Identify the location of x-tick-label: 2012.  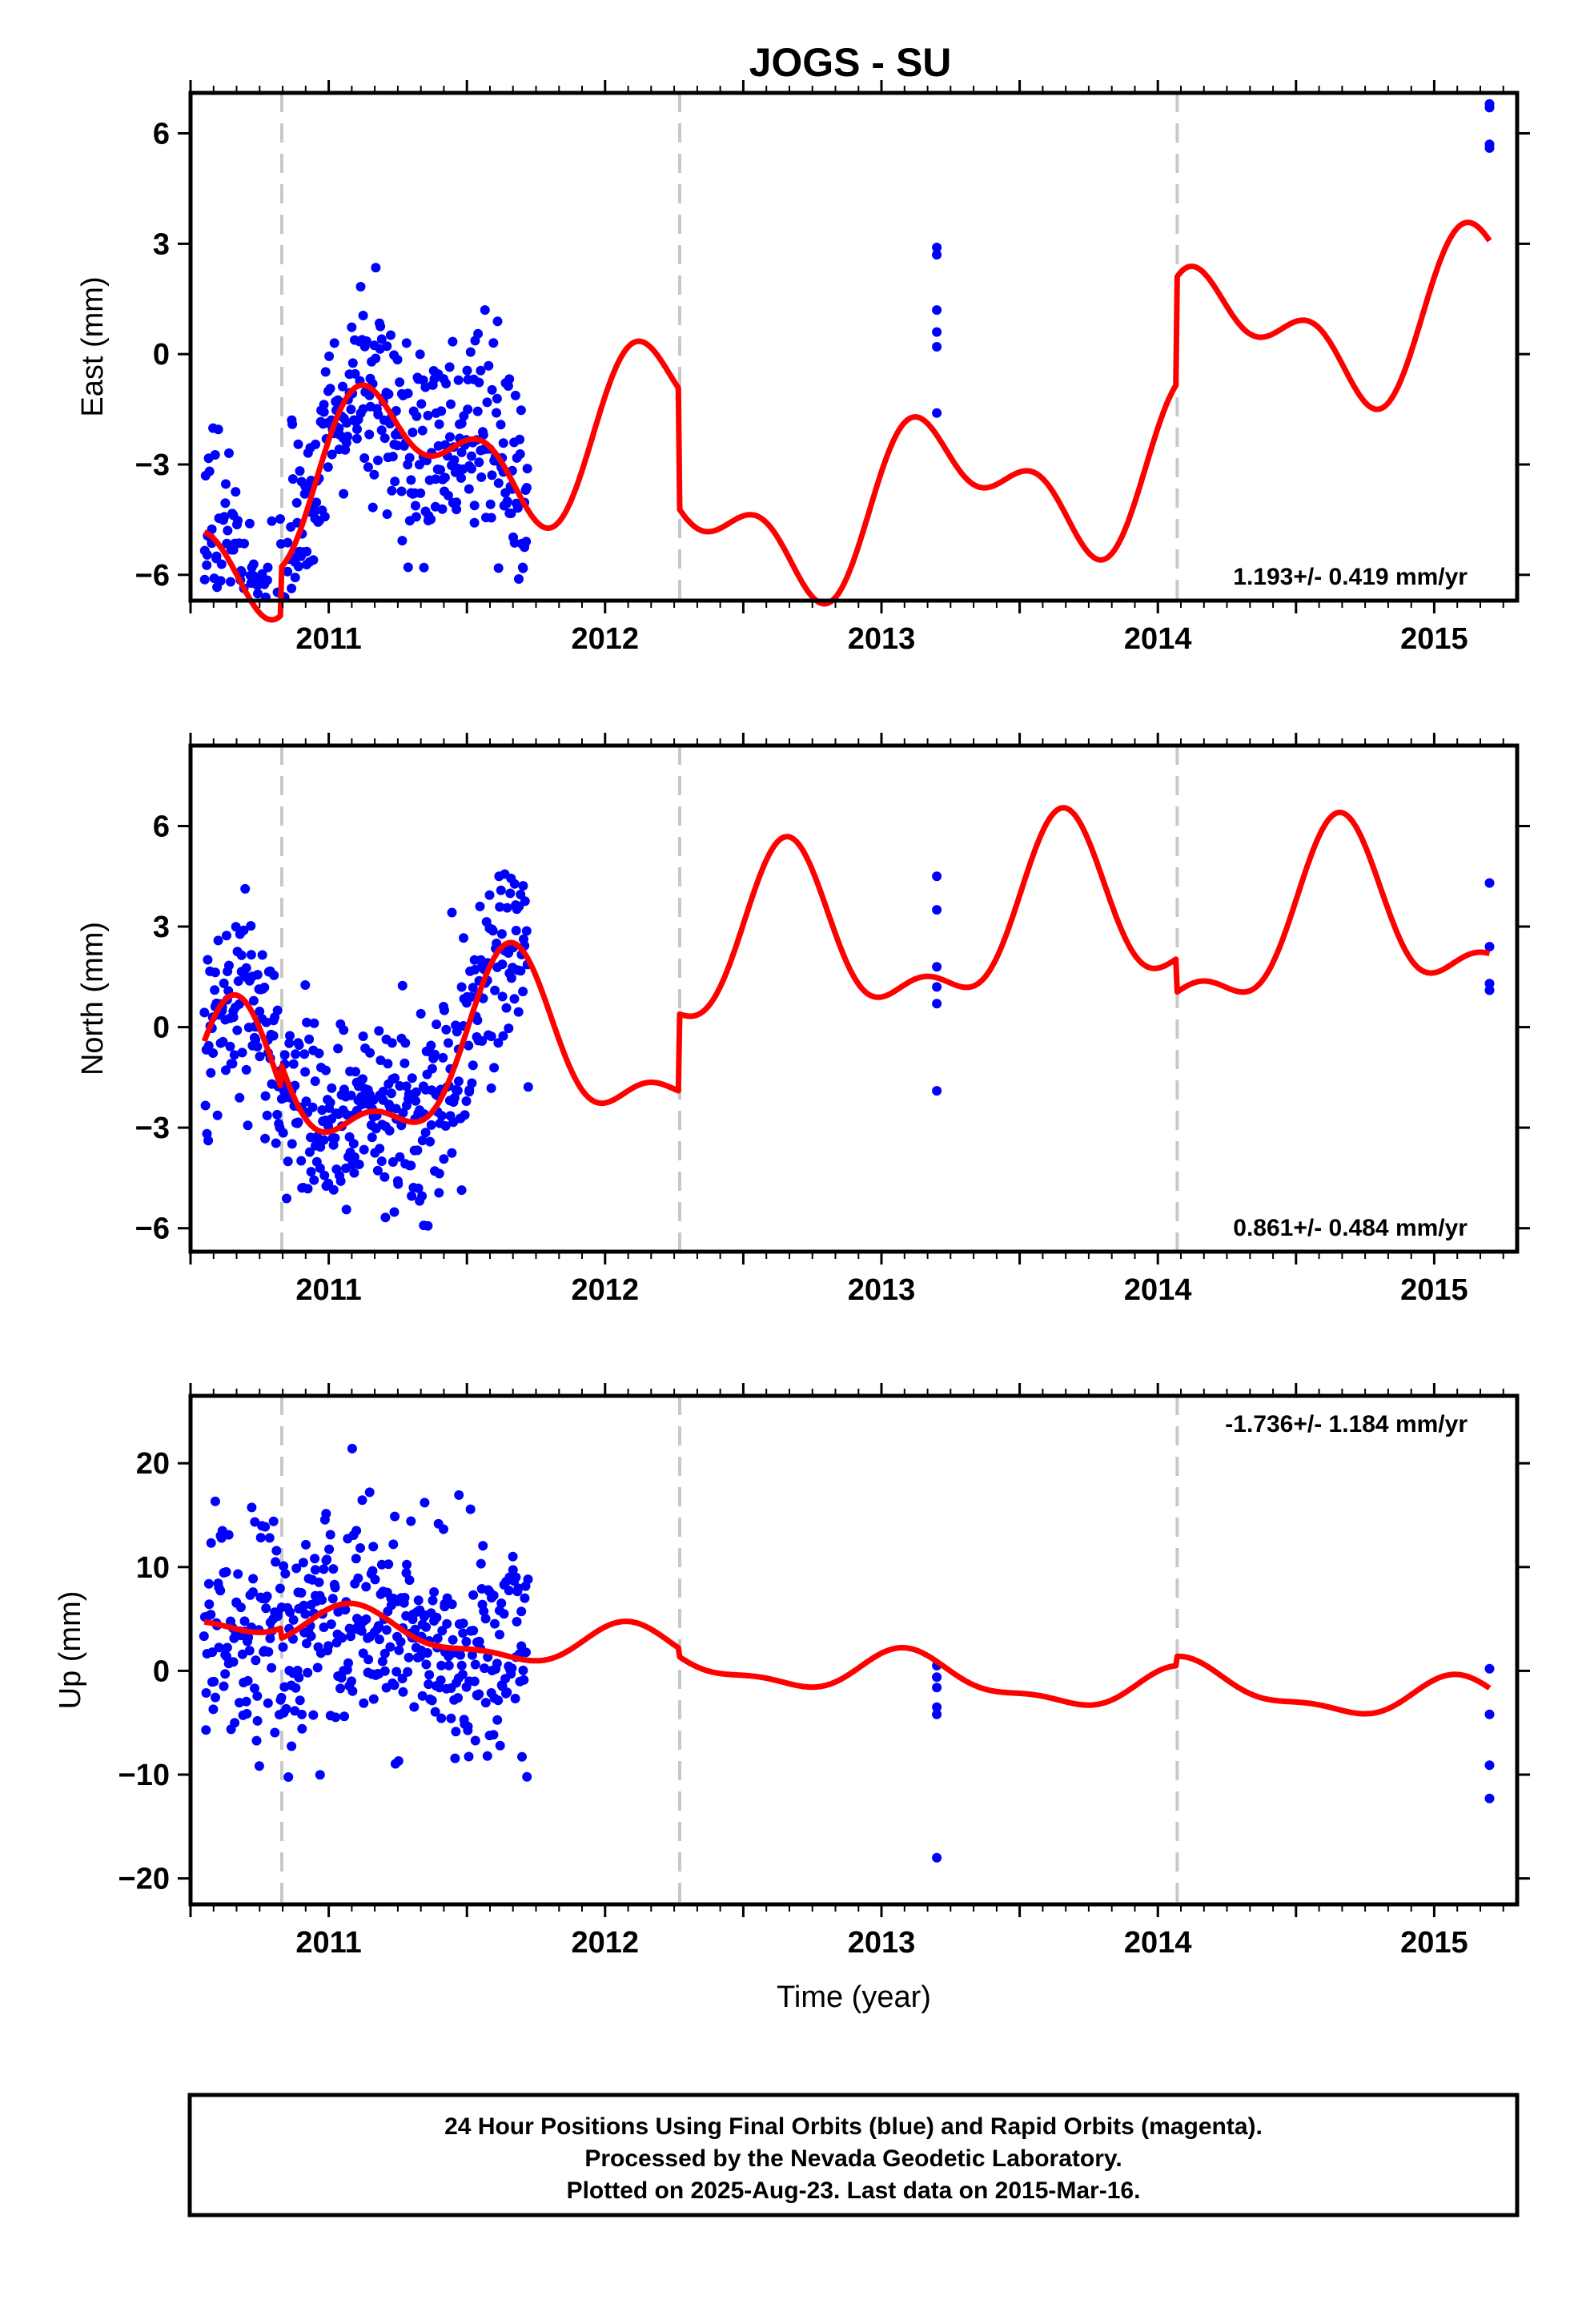
(606, 1943).